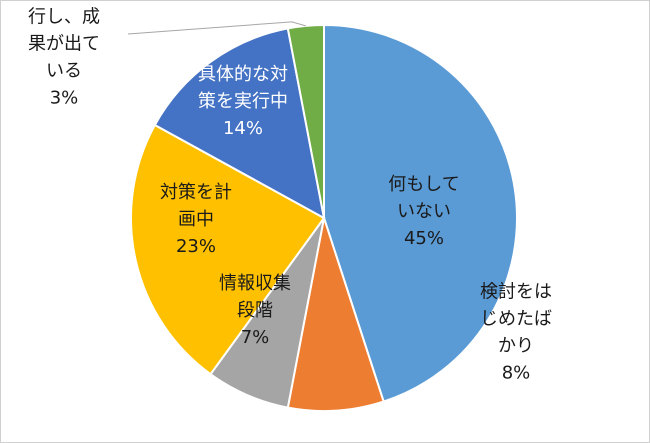 This screenshot has width=650, height=443. Describe the element at coordinates (243, 74) in the screenshot. I see `slice-label-text: 具体的な対` at that location.